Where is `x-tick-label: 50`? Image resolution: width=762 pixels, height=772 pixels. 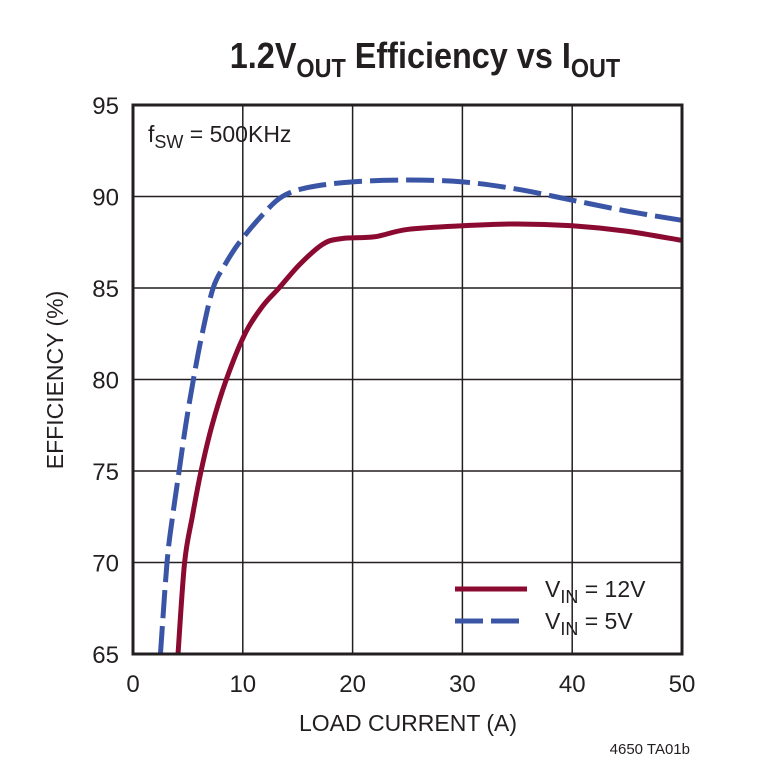
x-tick-label: 50 is located at coordinates (682, 684).